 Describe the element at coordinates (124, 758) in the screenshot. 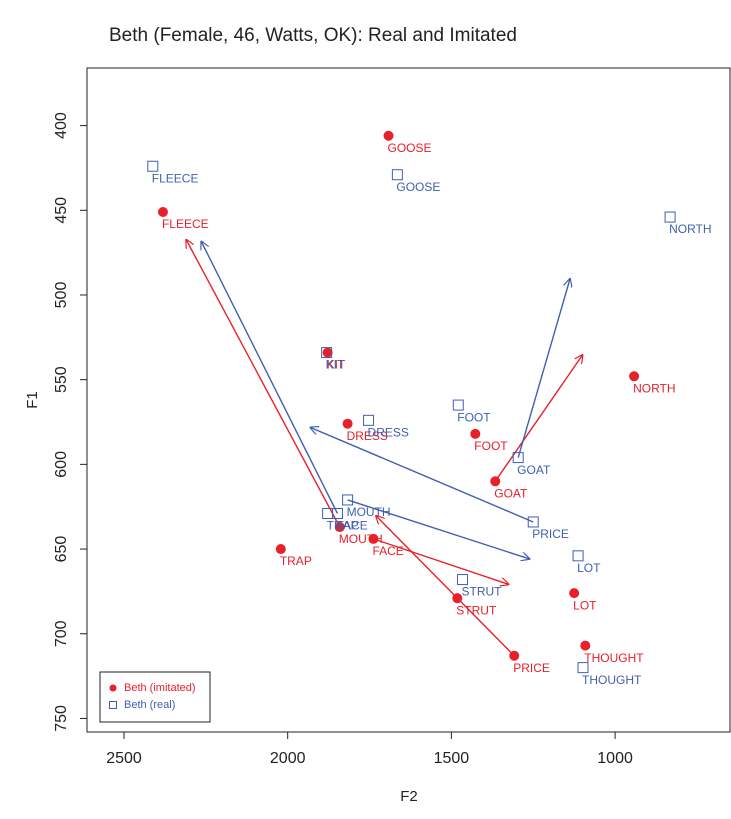

I see `x-tick-label: 2500` at that location.